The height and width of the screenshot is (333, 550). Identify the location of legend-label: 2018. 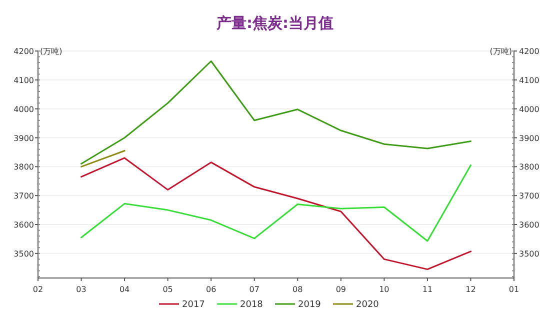
(252, 305).